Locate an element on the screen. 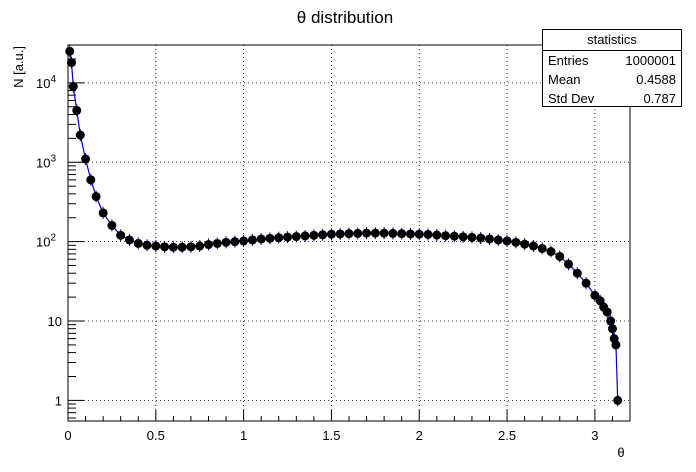 The width and height of the screenshot is (696, 472). x-tick-label: 1.5 is located at coordinates (331, 435).